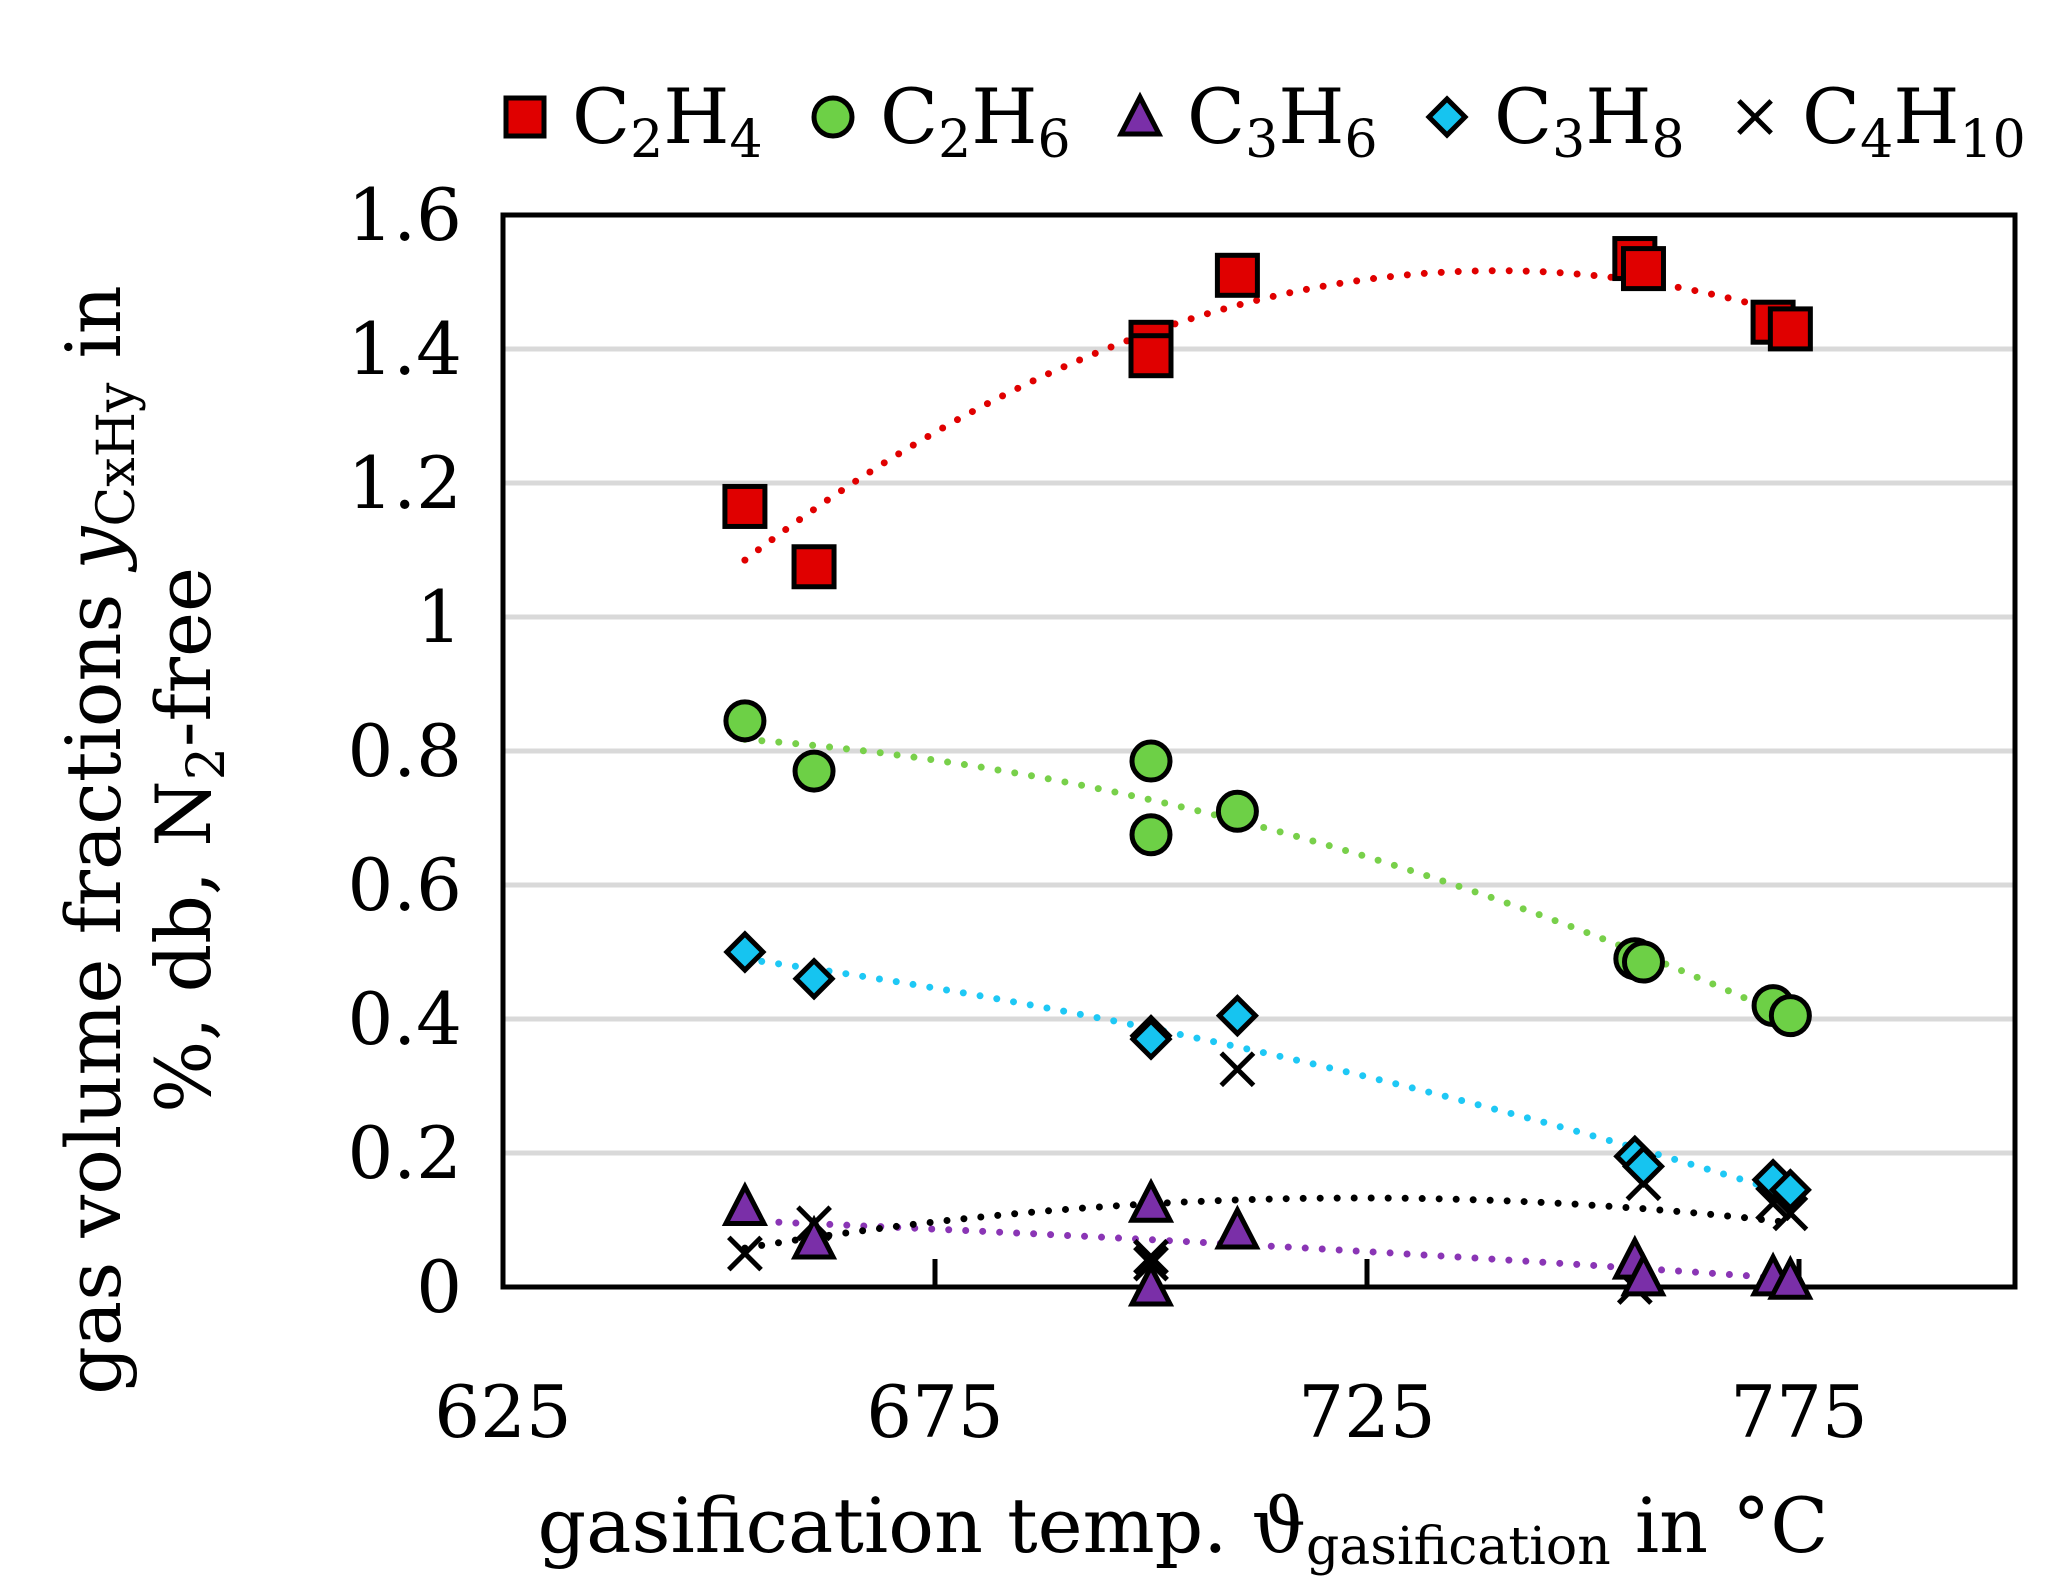  I want to click on legend-marker-c2h4, so click(525, 117).